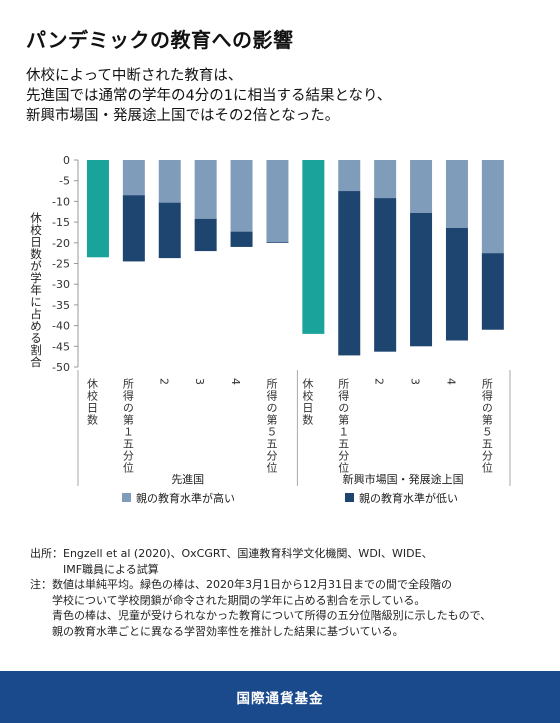 This screenshot has height=723, width=560. I want to click on legend-label-low: 親の教育水準が低い, so click(408, 498).